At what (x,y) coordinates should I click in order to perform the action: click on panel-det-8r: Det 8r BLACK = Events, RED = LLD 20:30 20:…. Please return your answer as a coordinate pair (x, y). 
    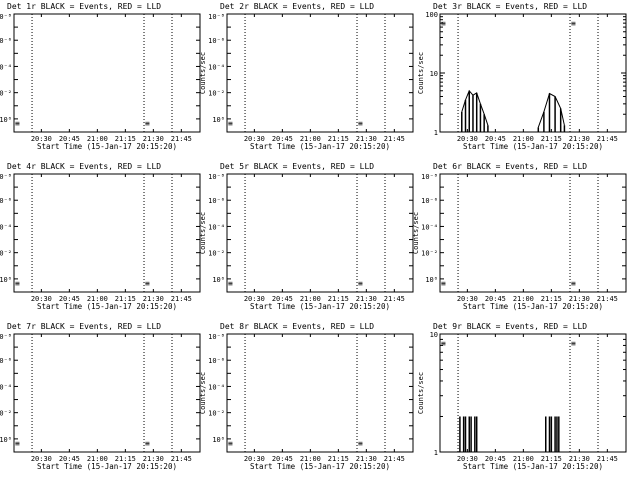
    Looking at the image, I should click on (306, 396).